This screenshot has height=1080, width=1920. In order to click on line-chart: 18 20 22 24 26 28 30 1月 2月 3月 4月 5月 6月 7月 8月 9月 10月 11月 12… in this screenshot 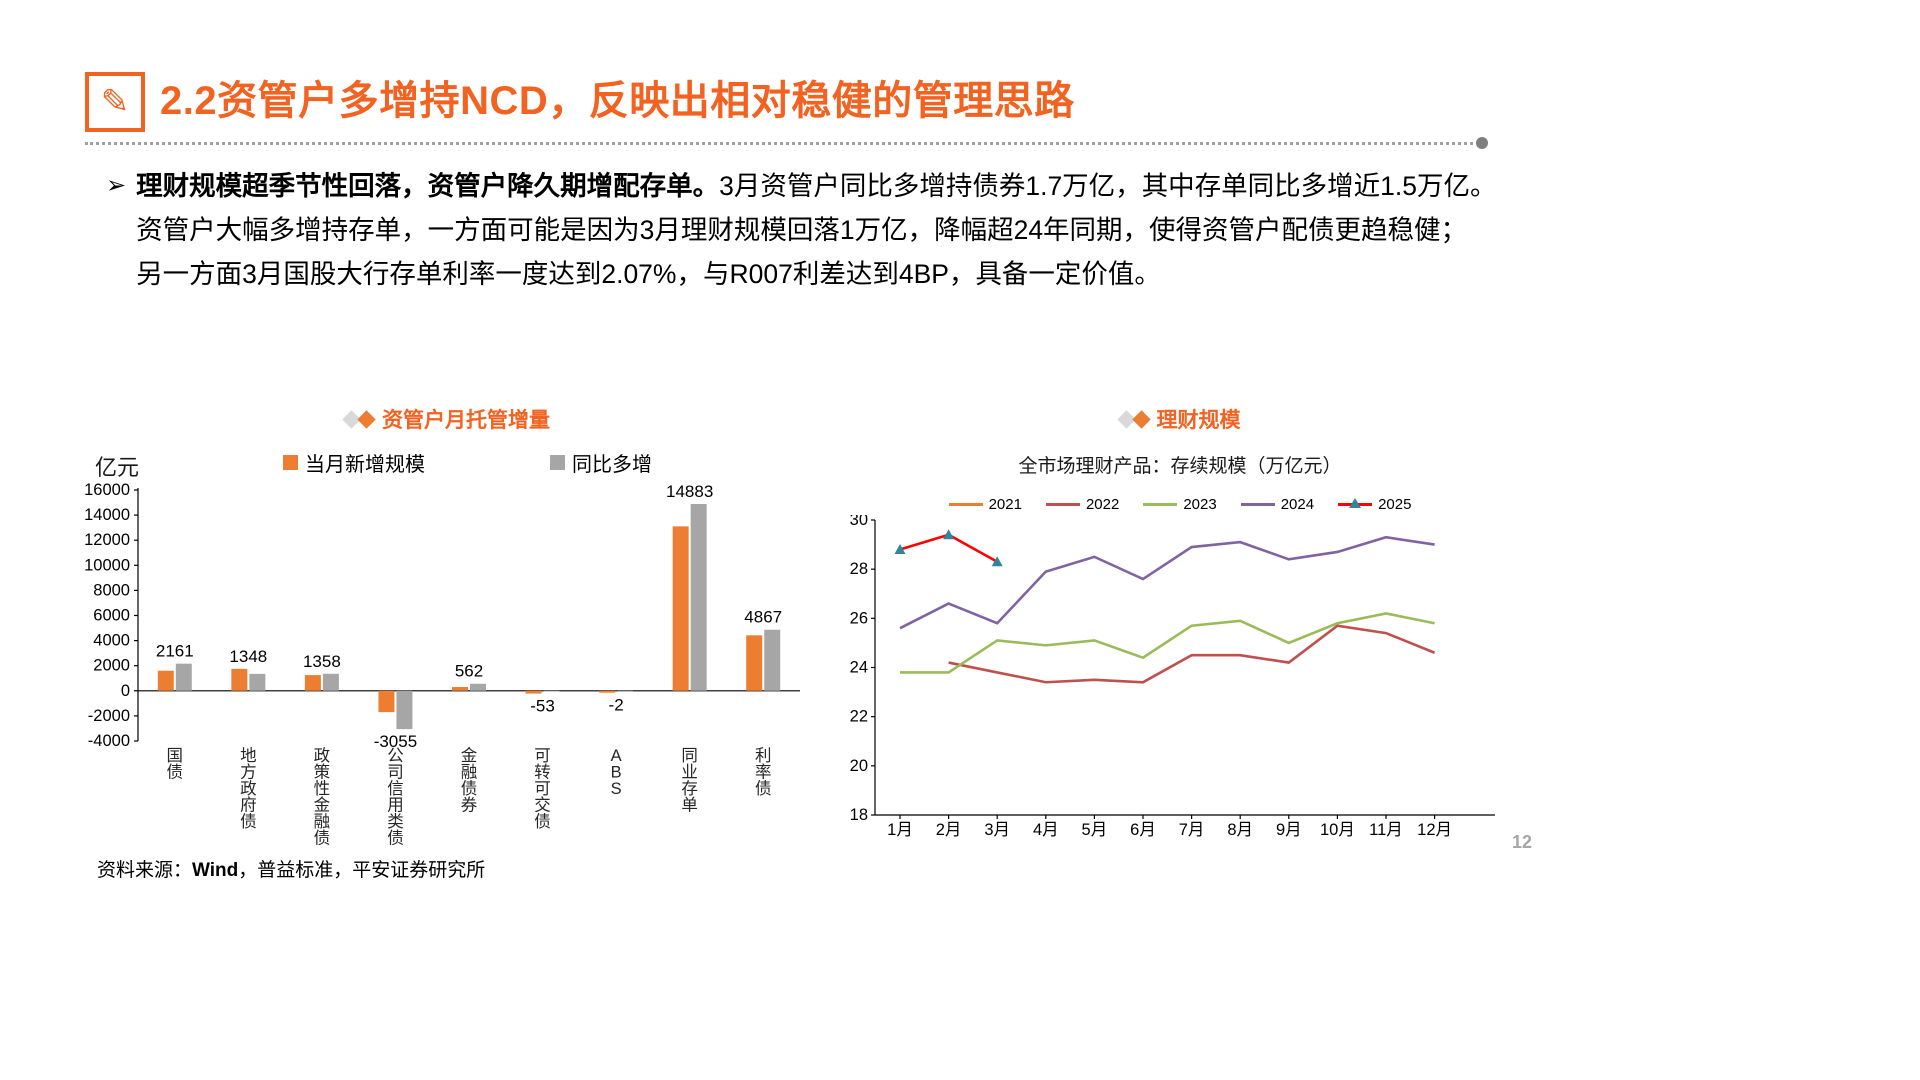, I will do `click(1172, 677)`.